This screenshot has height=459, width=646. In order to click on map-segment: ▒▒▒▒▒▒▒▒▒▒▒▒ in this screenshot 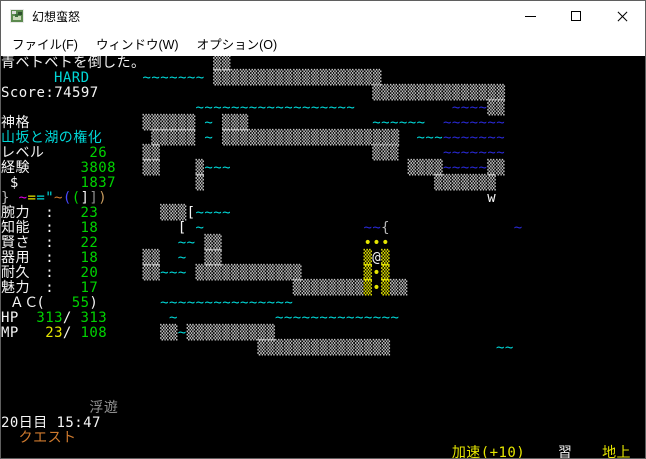, I will do `click(249, 273)`.